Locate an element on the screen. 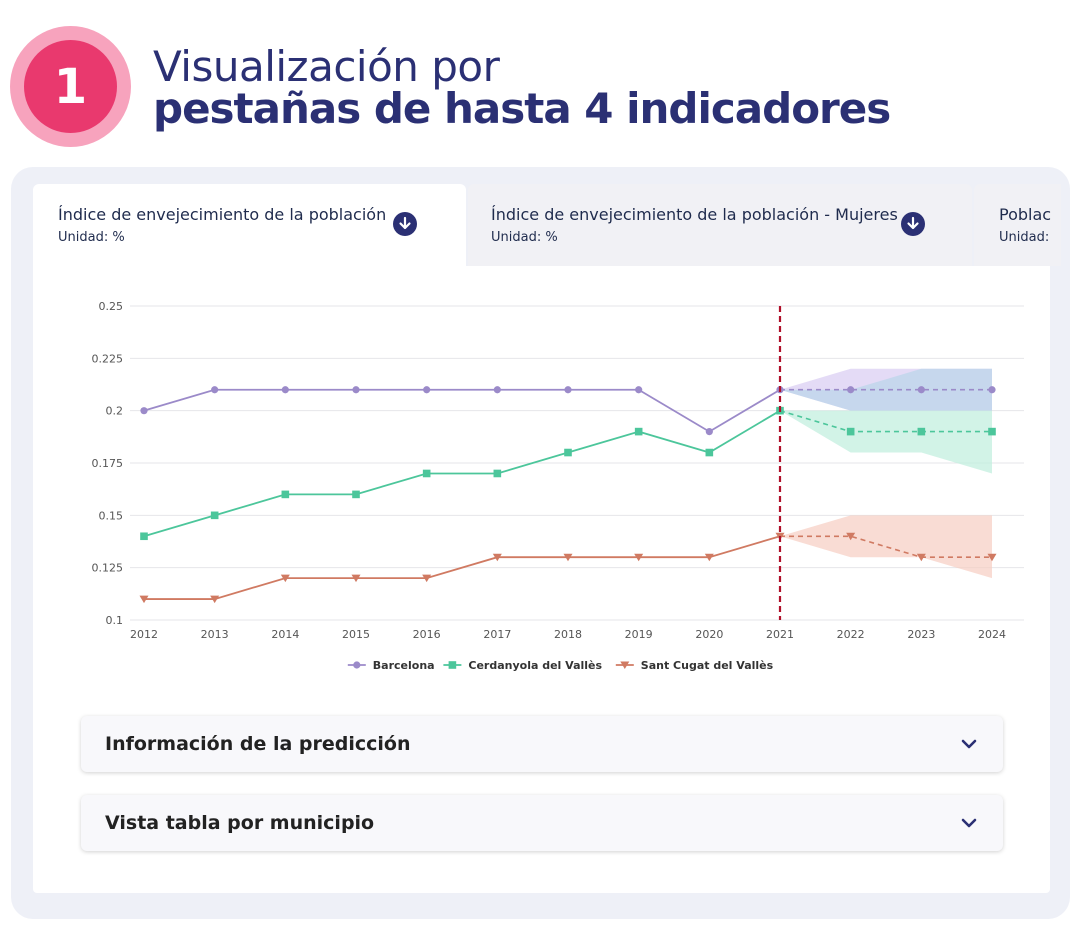 This screenshot has width=1080, height=936. hero-title-line1: Visualización por is located at coordinates (326, 66).